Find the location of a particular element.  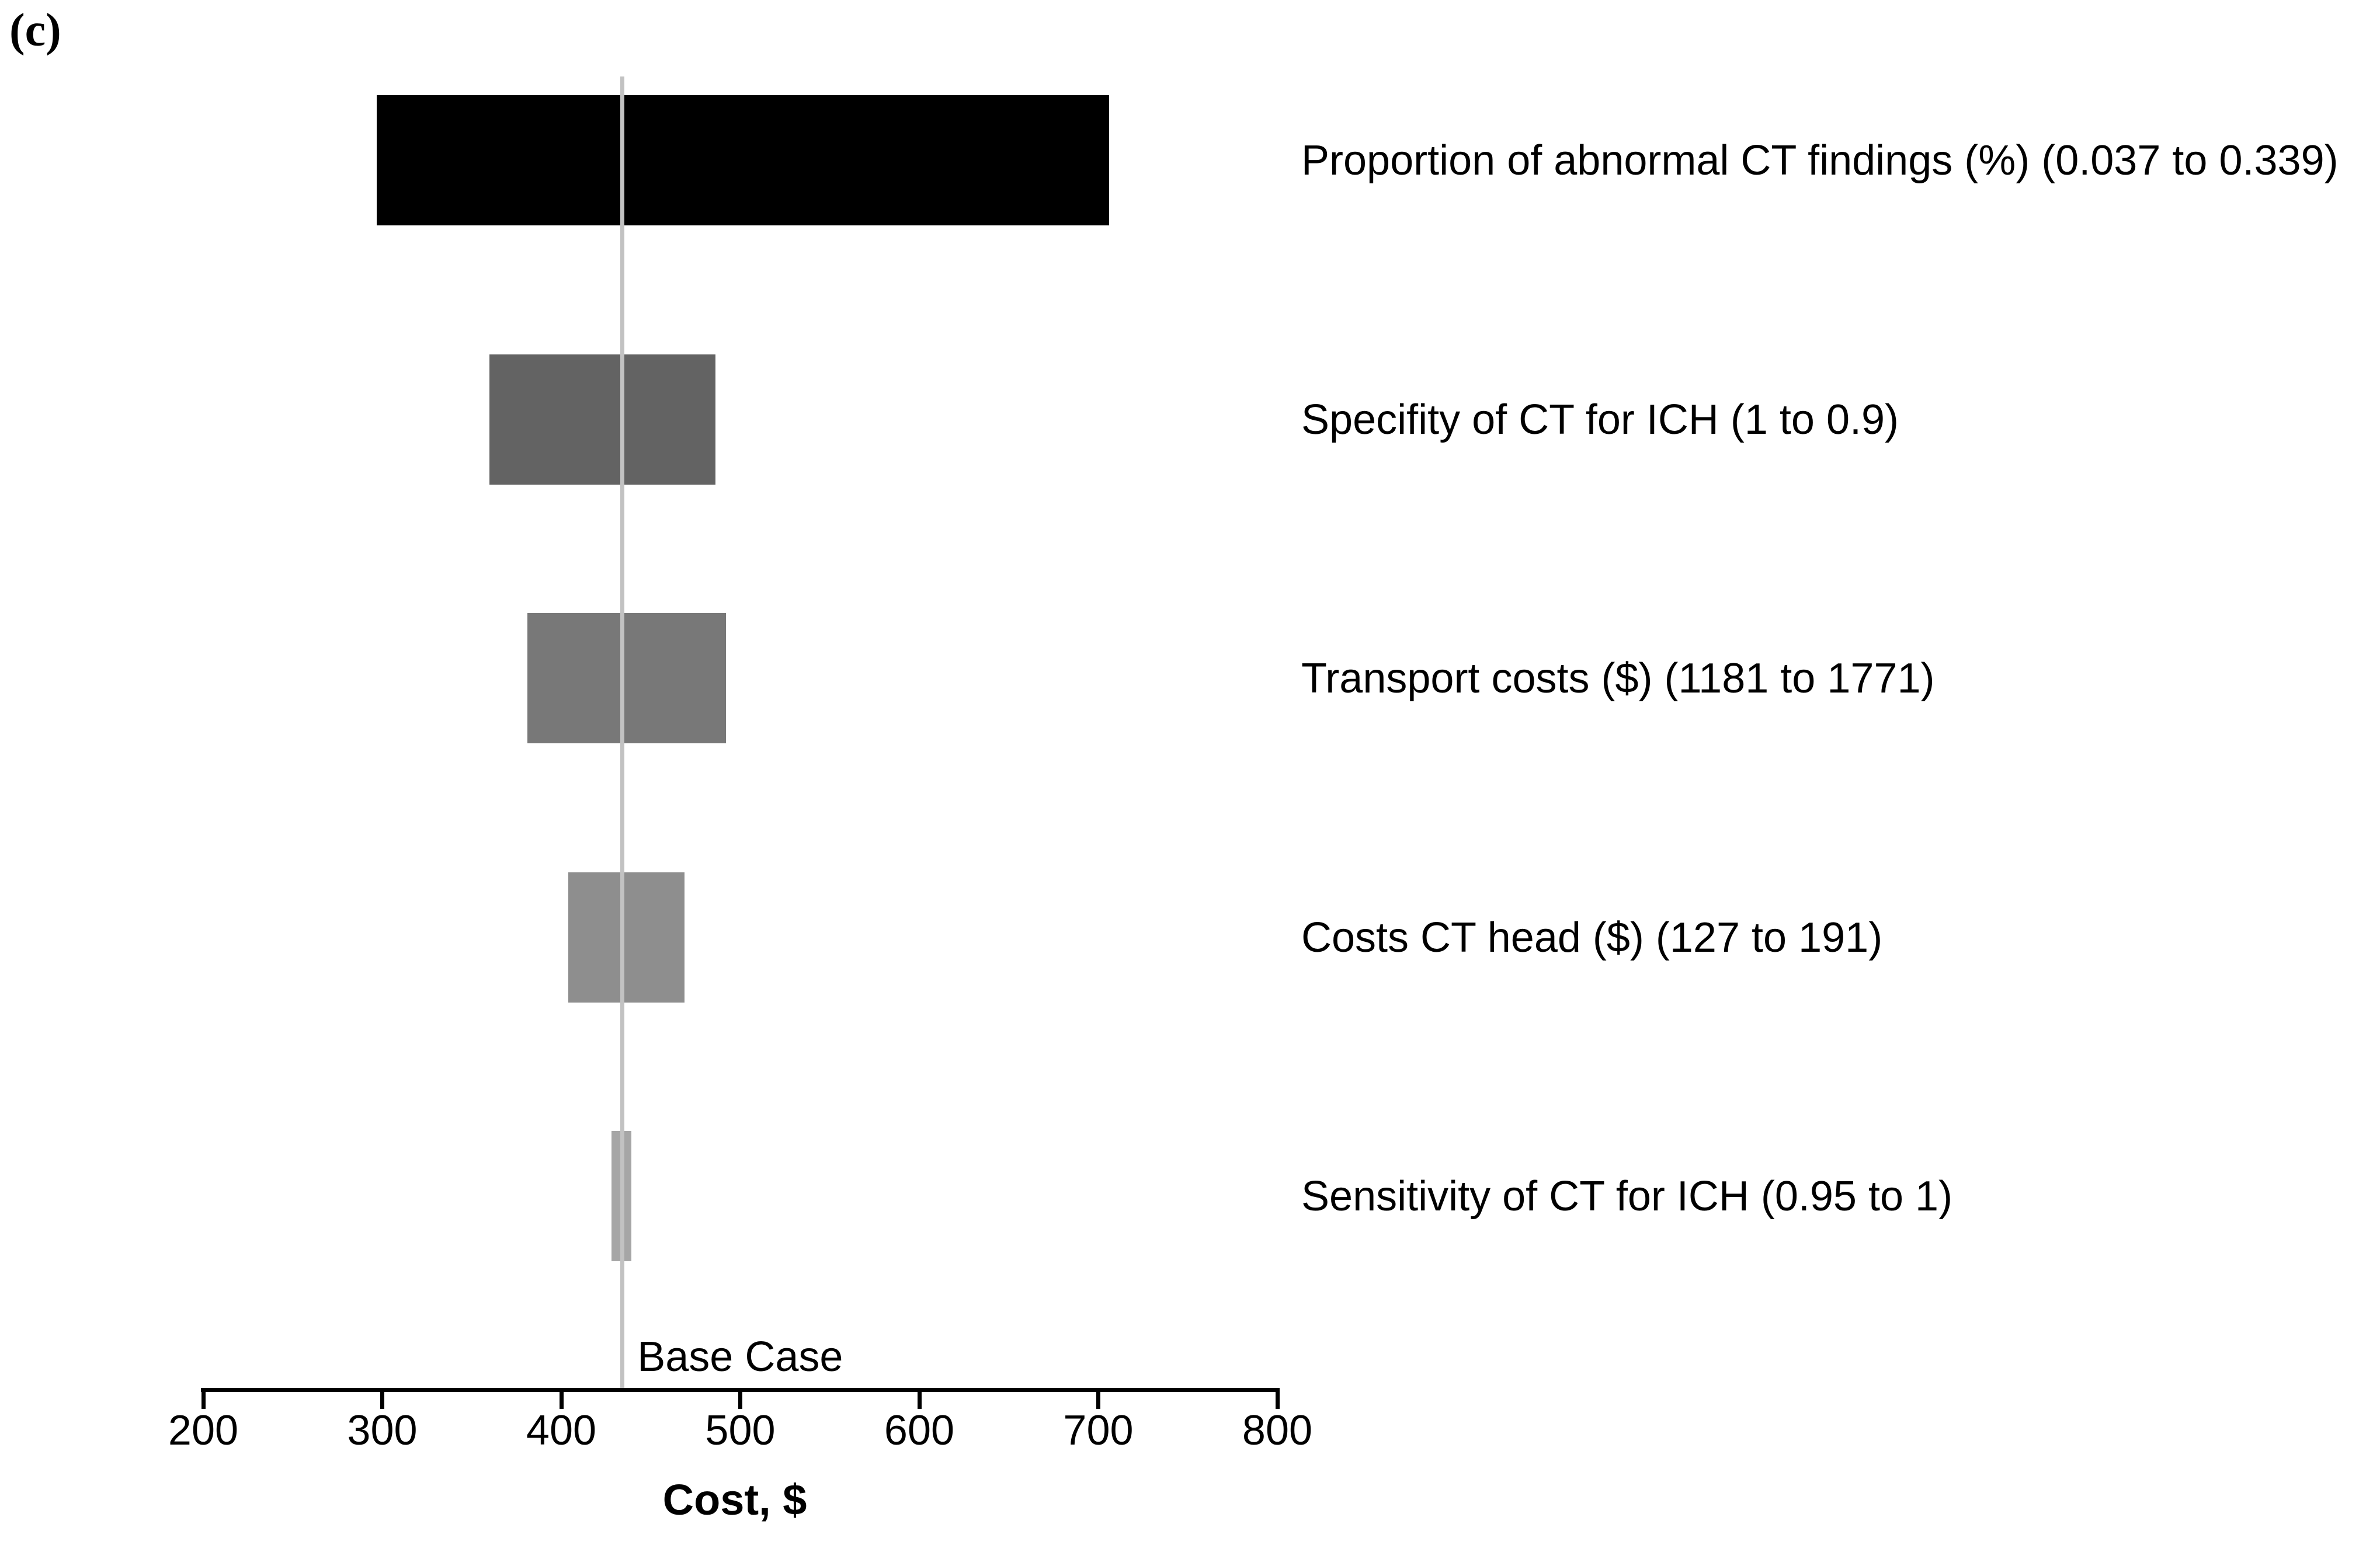

x-axis-tick-label: 500 is located at coordinates (740, 1431).